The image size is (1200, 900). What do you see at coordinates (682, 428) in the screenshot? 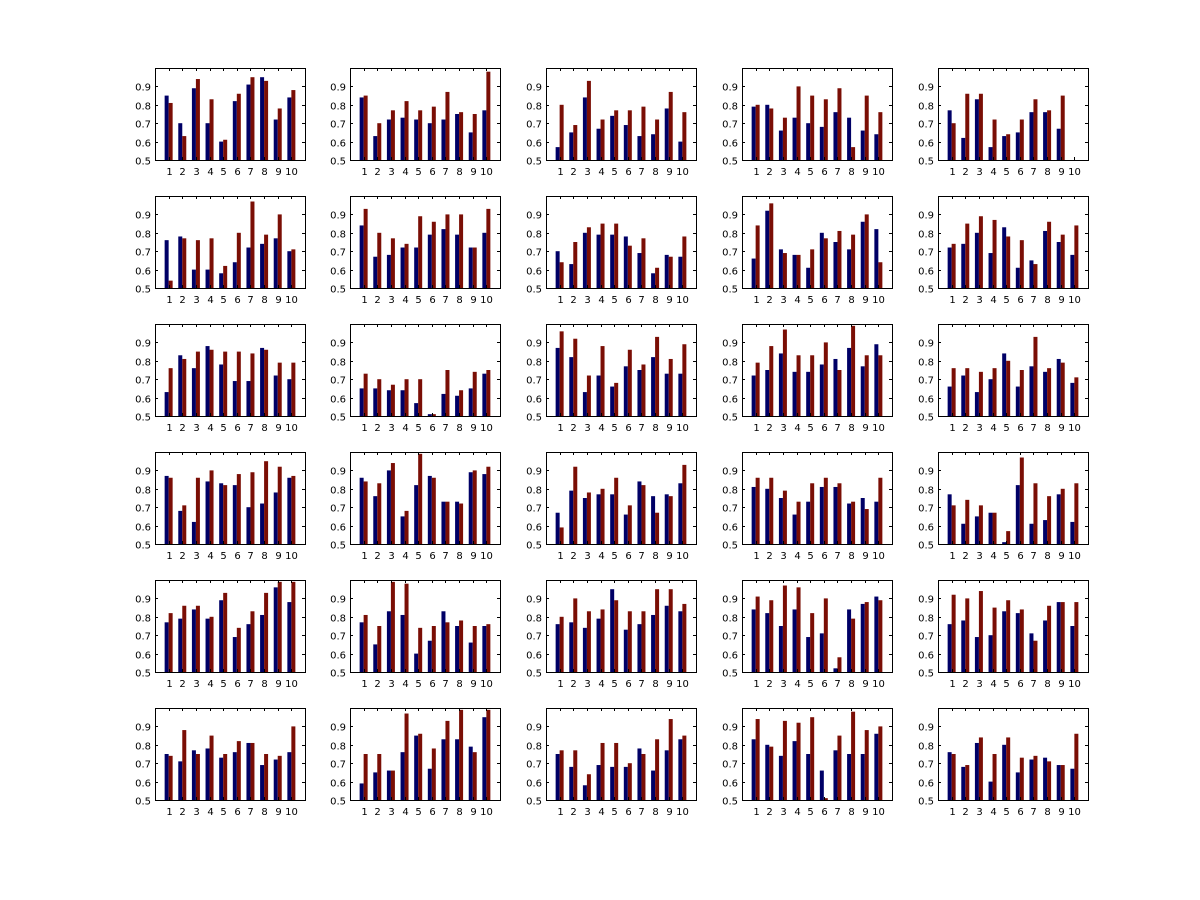
I see `x-tick-label: 10` at bounding box center [682, 428].